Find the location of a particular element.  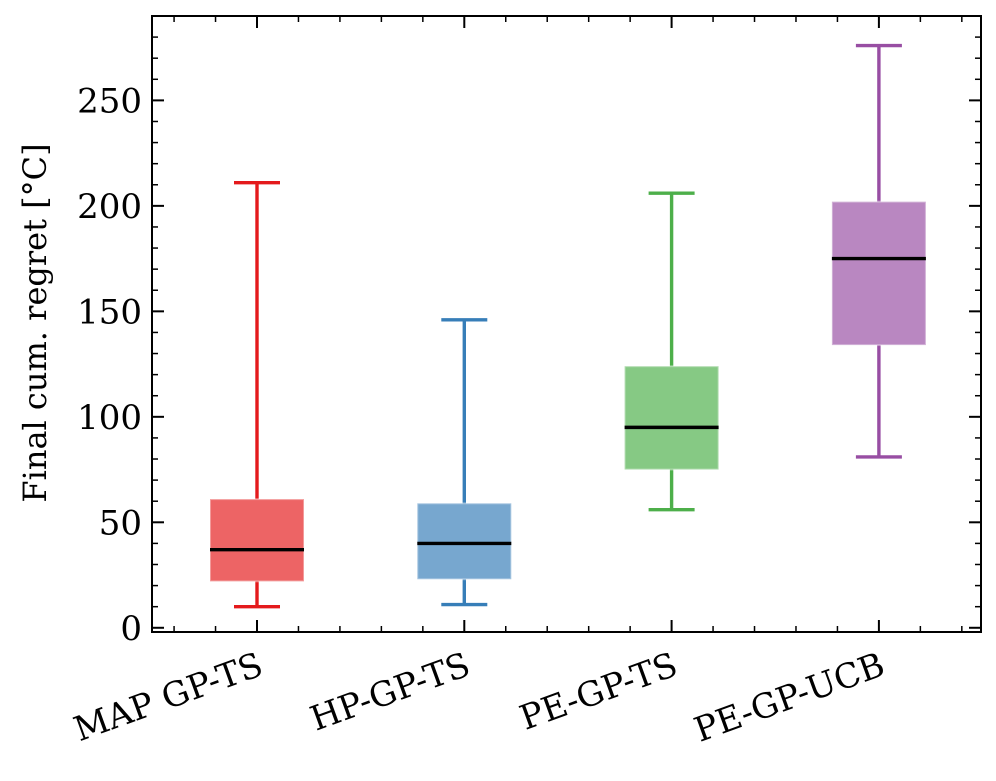

x-tick-label: HP-GP-TS is located at coordinates (390, 692).